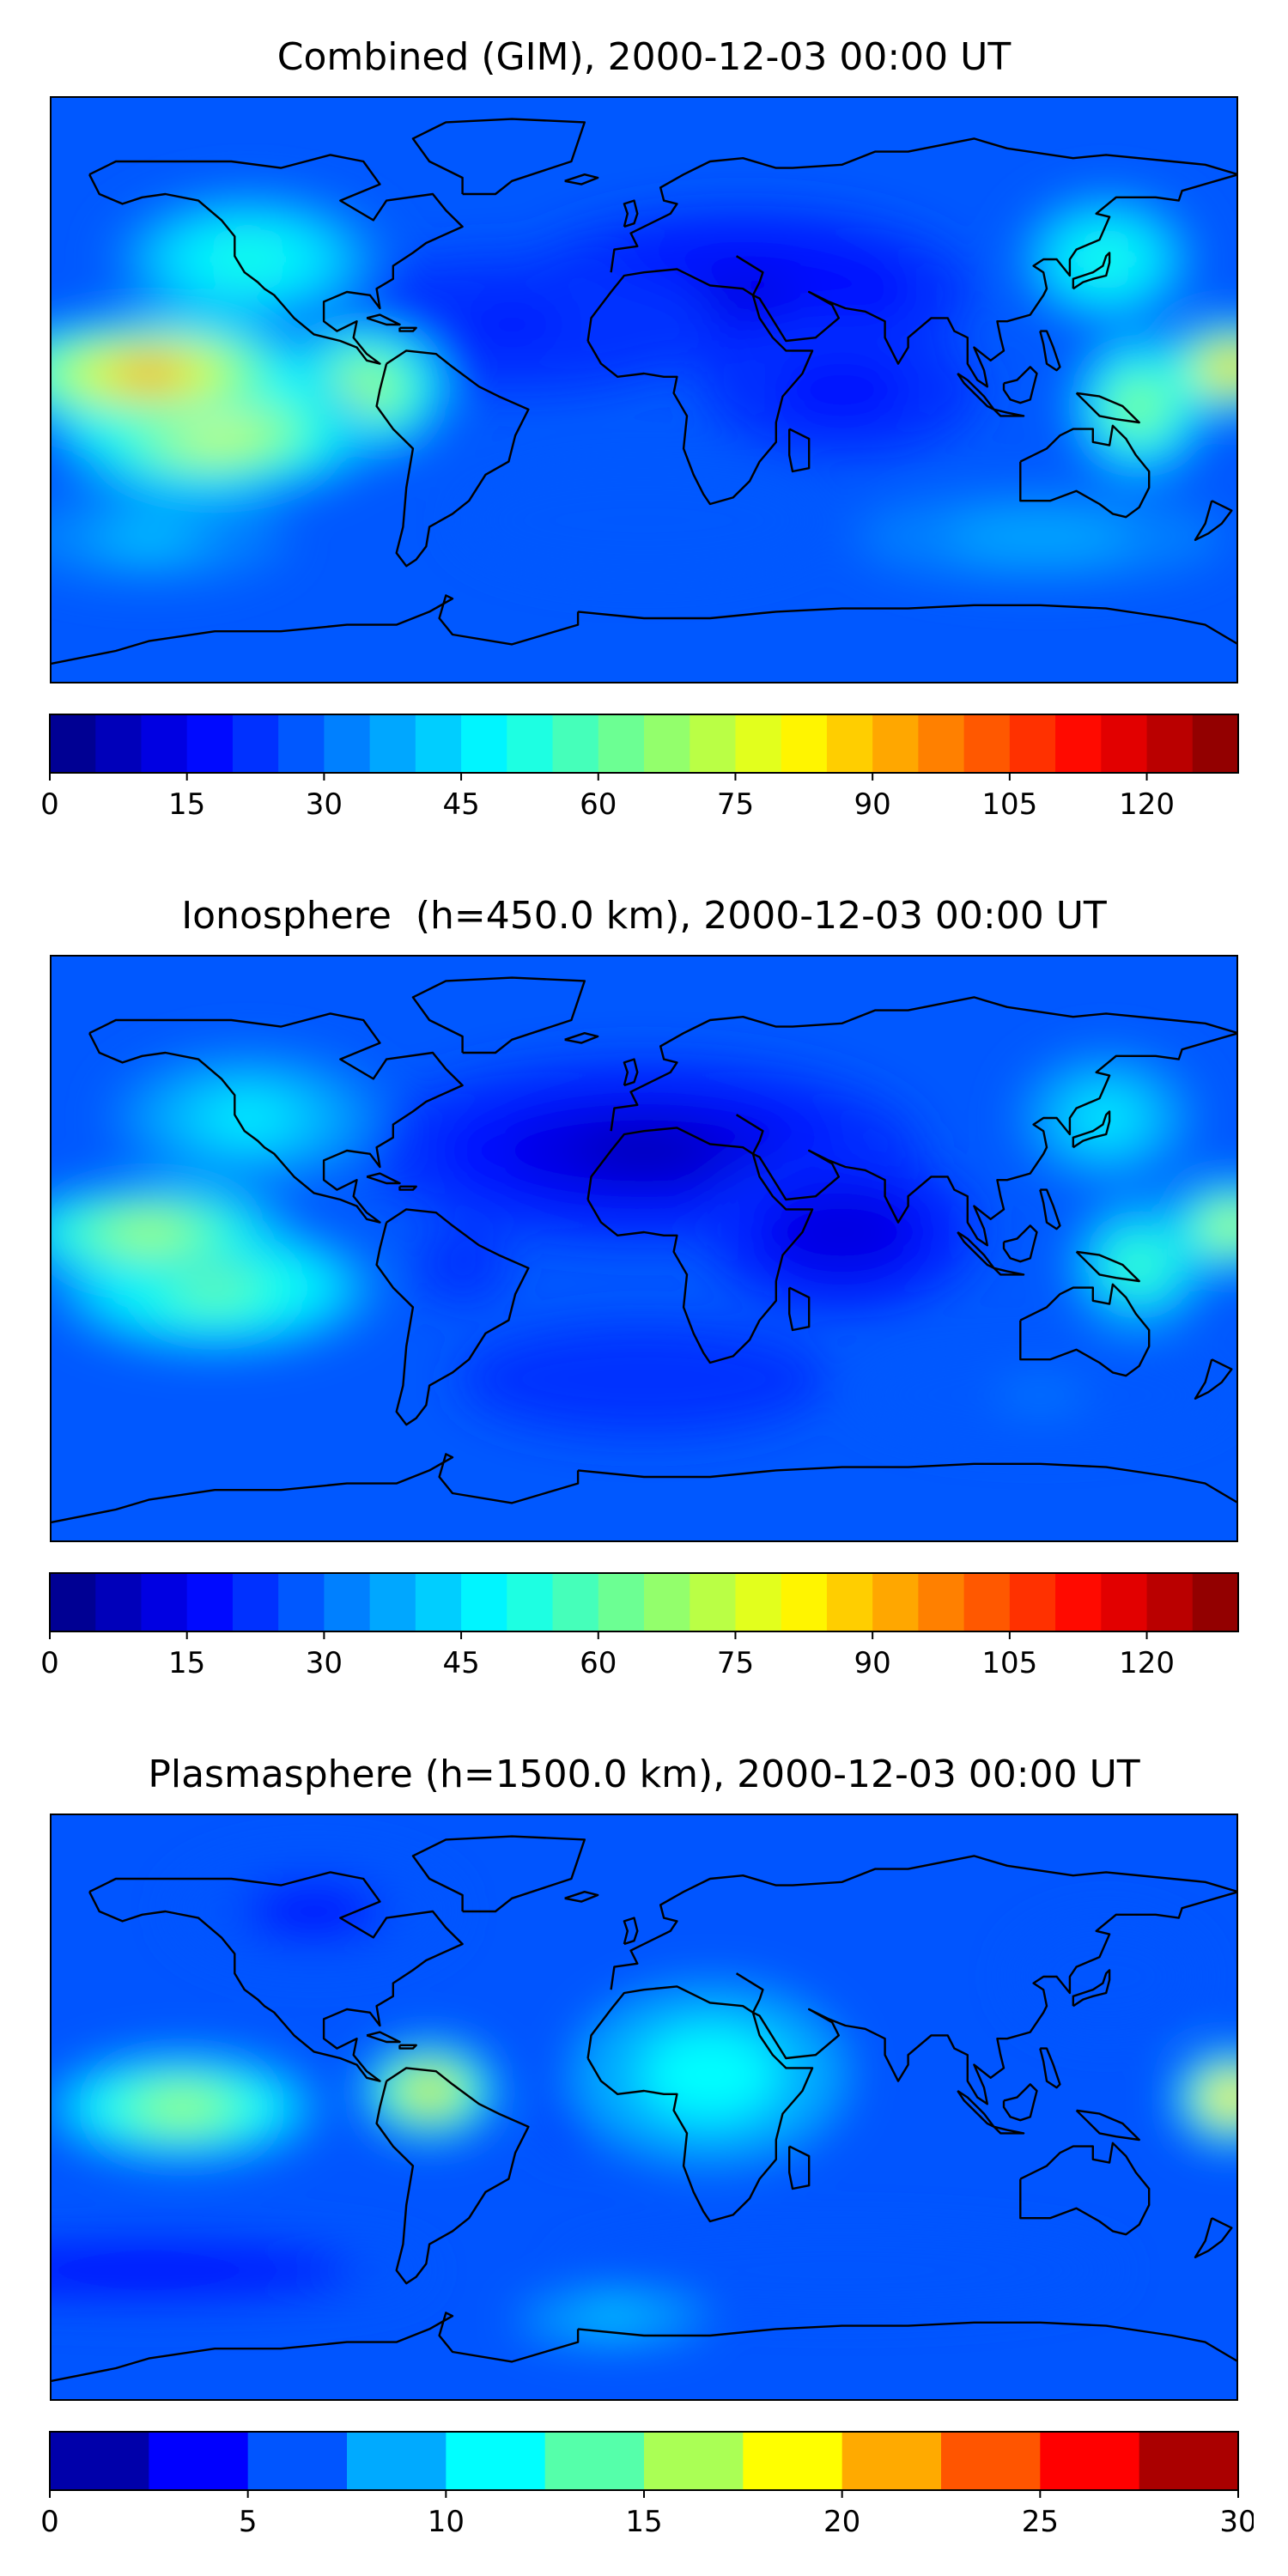  Describe the element at coordinates (186, 804) in the screenshot. I see `colorbar-tick-label: 15` at that location.